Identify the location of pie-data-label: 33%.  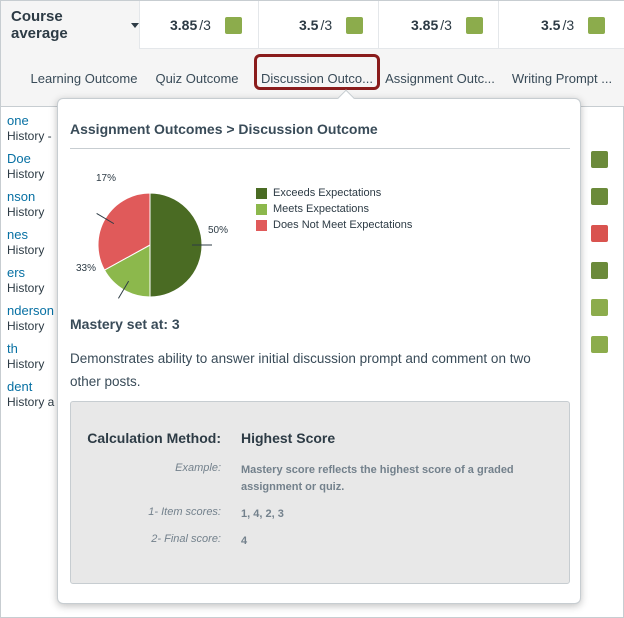
(86, 268).